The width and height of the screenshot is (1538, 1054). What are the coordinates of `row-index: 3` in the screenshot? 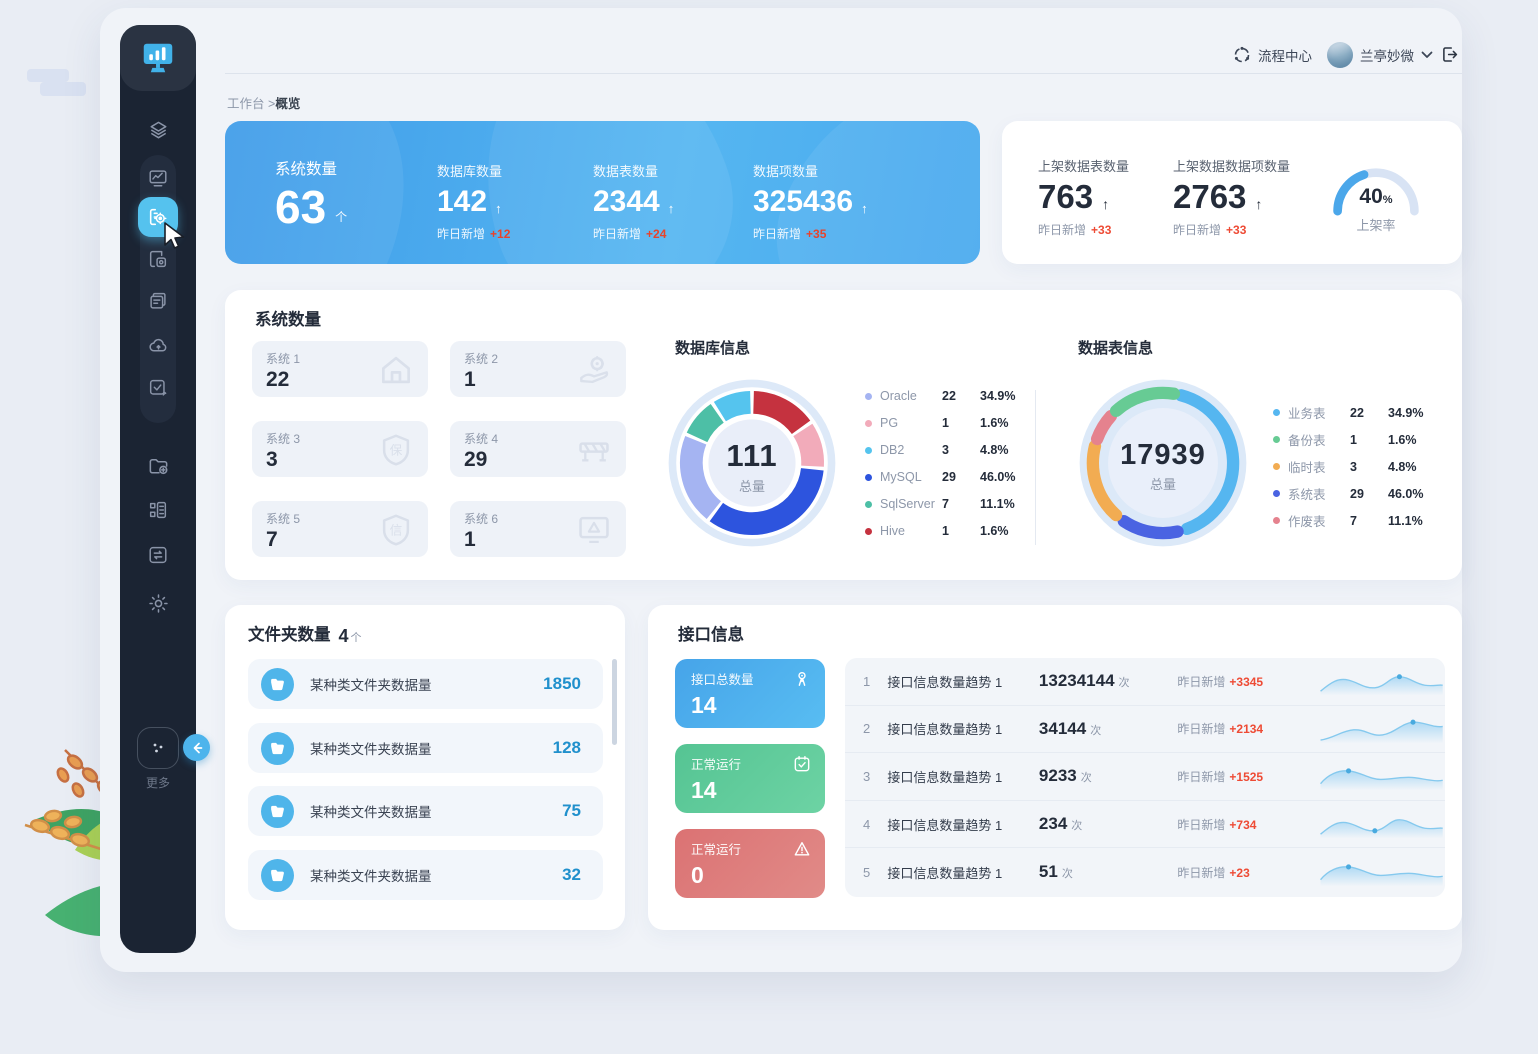 It's located at (867, 776).